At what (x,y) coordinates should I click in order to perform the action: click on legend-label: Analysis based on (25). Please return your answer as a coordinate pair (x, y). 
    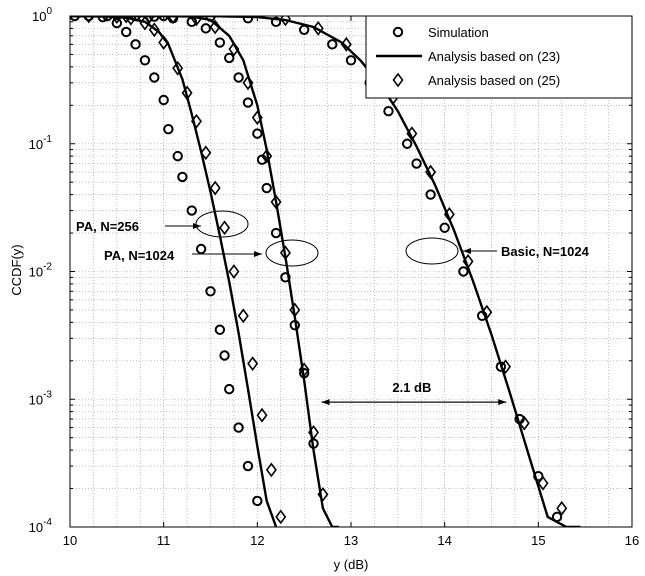
    Looking at the image, I should click on (494, 80).